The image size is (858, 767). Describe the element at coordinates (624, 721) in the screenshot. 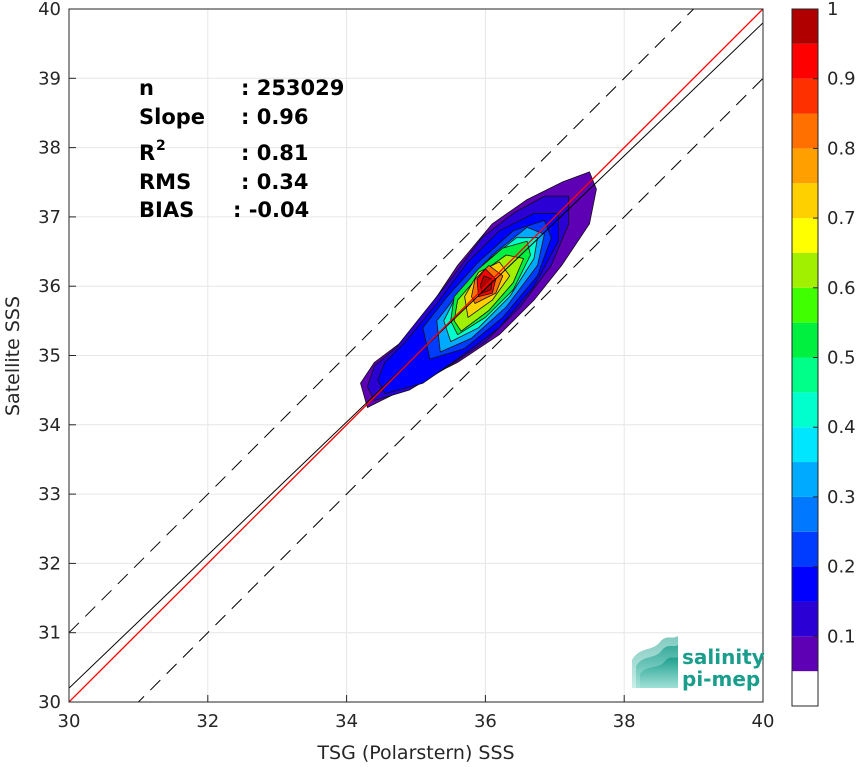

I see `x-tick-label: 38` at that location.